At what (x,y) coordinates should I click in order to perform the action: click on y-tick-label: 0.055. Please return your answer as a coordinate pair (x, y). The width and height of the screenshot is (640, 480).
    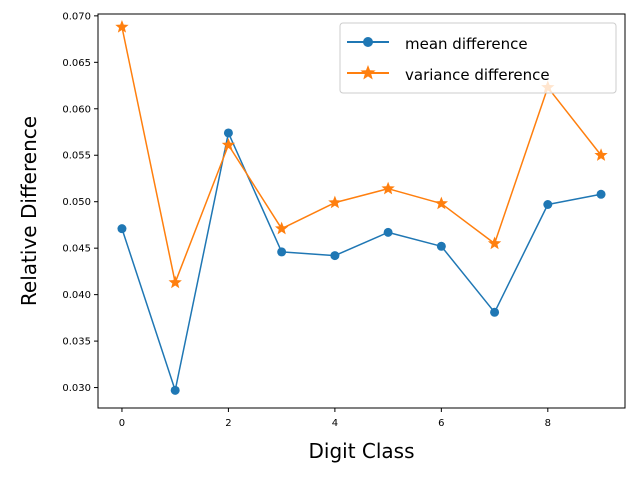
    Looking at the image, I should click on (76, 156).